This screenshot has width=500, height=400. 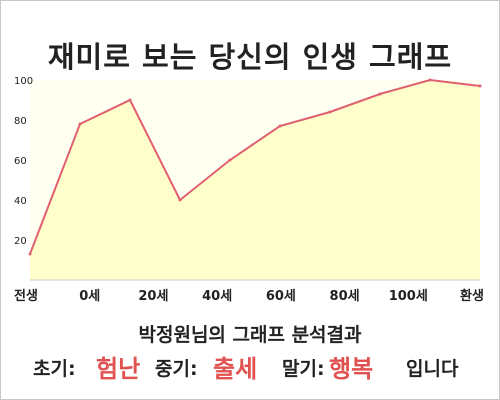 What do you see at coordinates (249, 296) in the screenshot?
I see `x-axis-ticks: 전생 0세 20세 40세 60세 80세 100세 환생` at bounding box center [249, 296].